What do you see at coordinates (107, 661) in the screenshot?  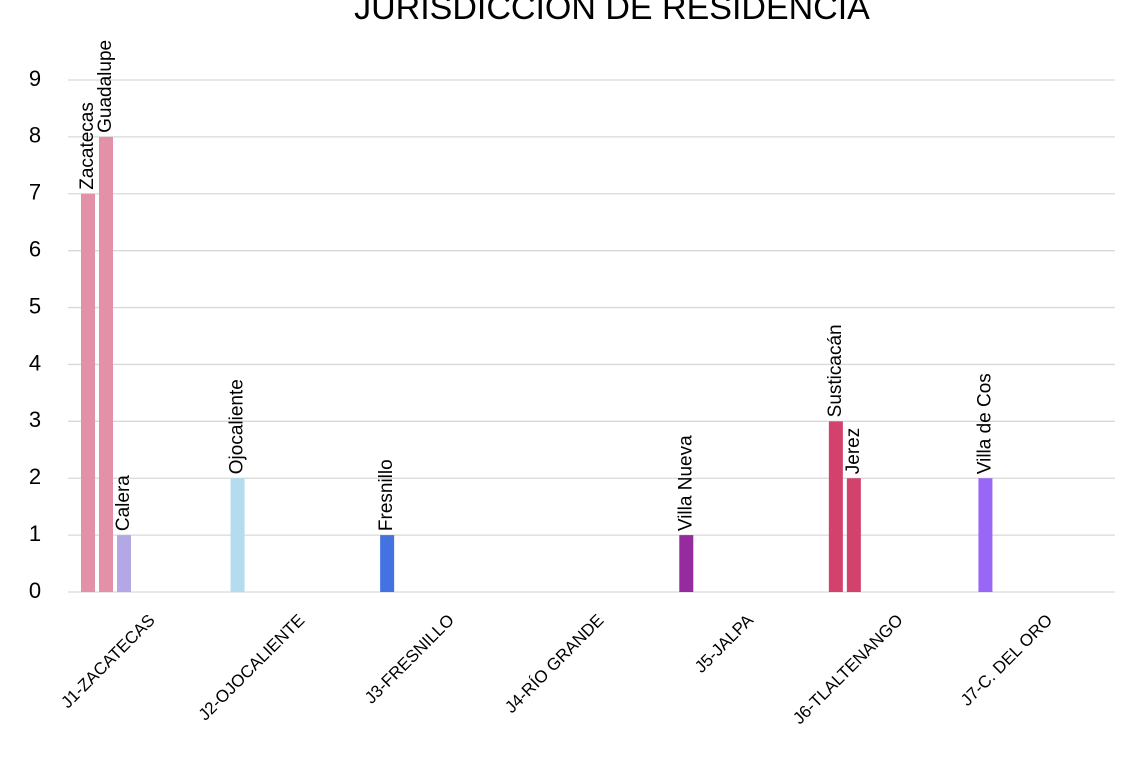 I see `x-tick-label: J1-ZACATECAS` at bounding box center [107, 661].